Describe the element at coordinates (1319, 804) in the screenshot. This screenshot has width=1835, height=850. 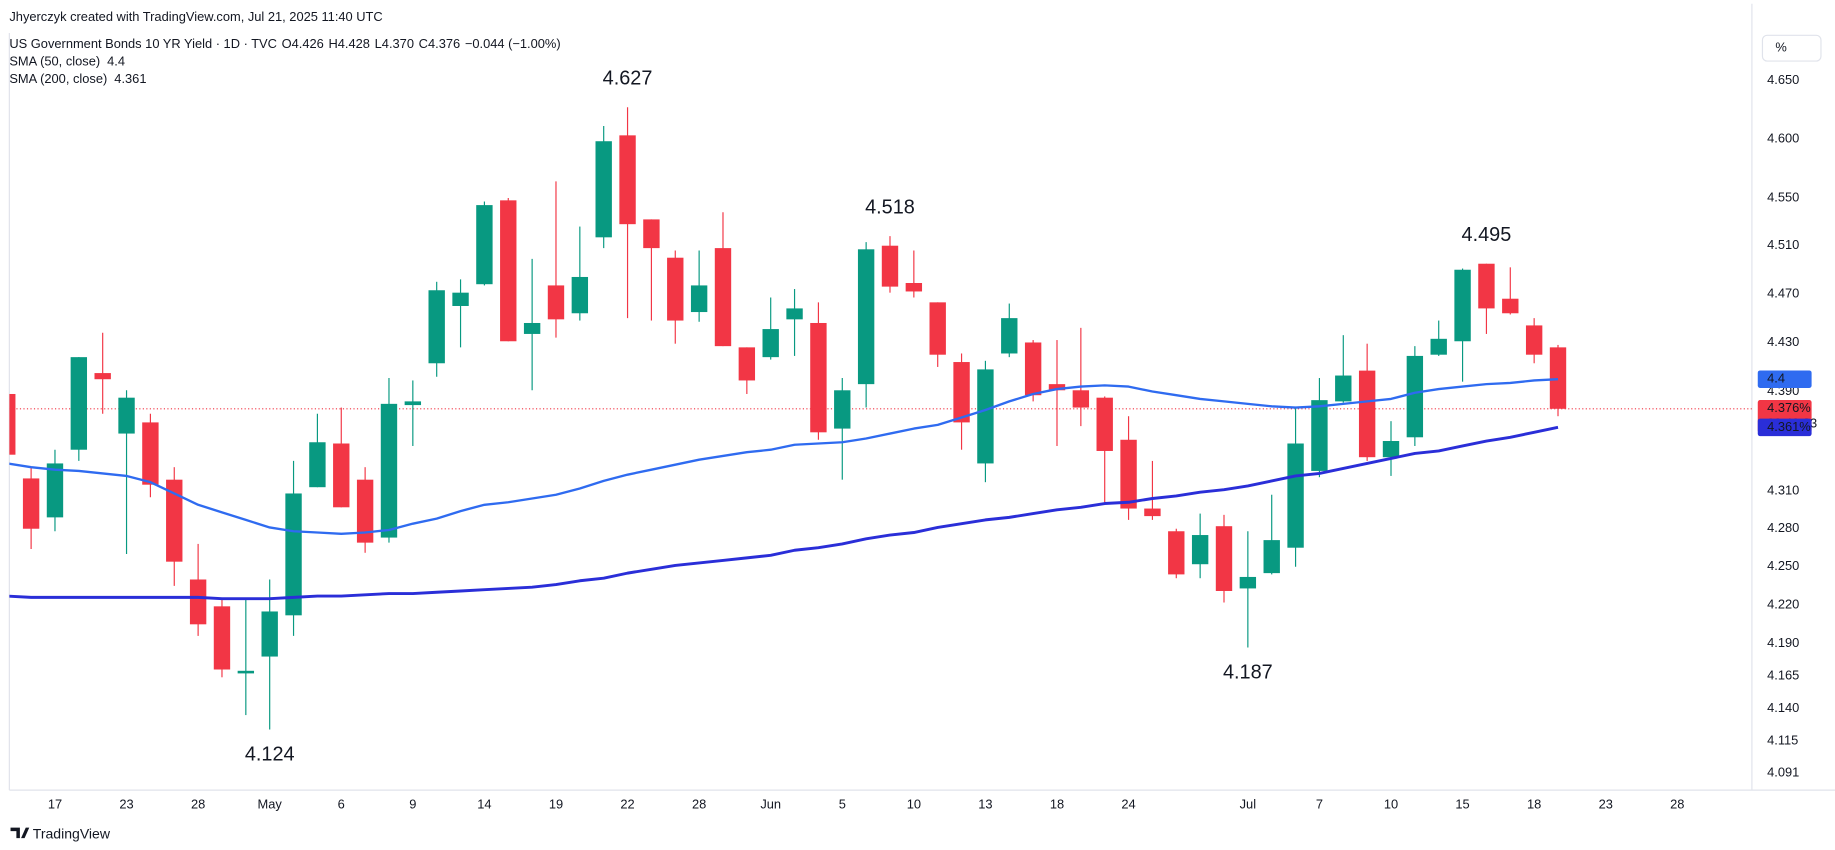
I see `x-tick-label: 7` at that location.